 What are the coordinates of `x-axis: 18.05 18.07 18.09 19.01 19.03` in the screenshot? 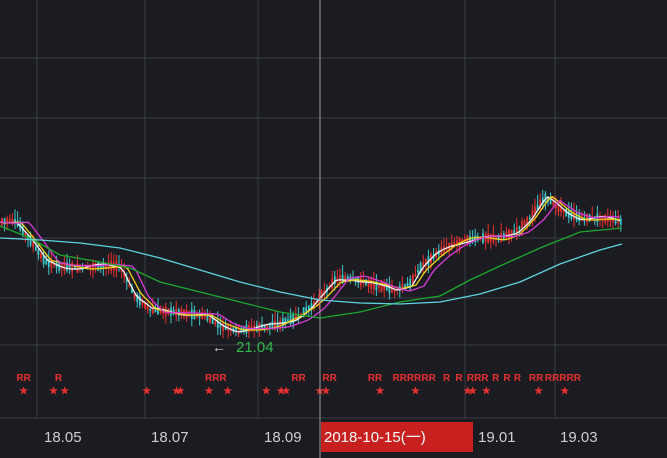 It's located at (321, 437).